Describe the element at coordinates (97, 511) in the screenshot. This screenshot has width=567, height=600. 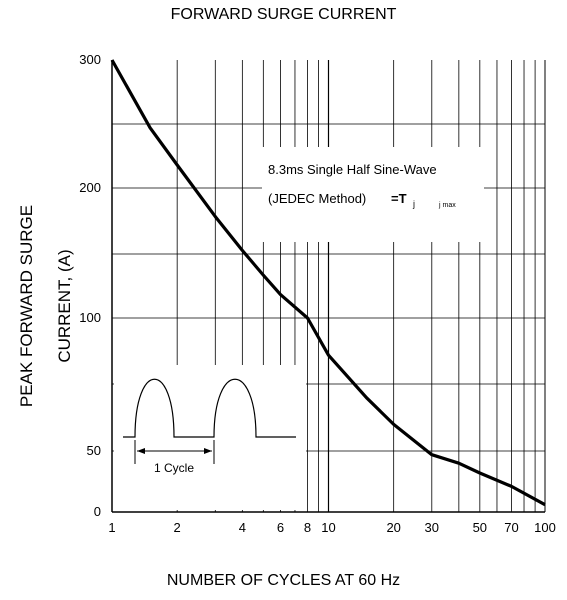
I see `y-tick-label: 0` at that location.